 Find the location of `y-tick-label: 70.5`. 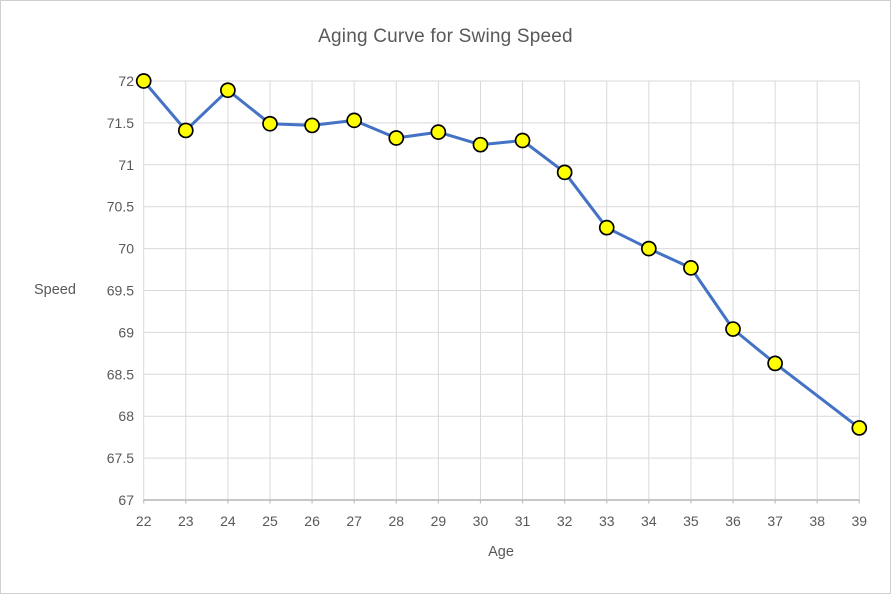

y-tick-label: 70.5 is located at coordinates (120, 207).